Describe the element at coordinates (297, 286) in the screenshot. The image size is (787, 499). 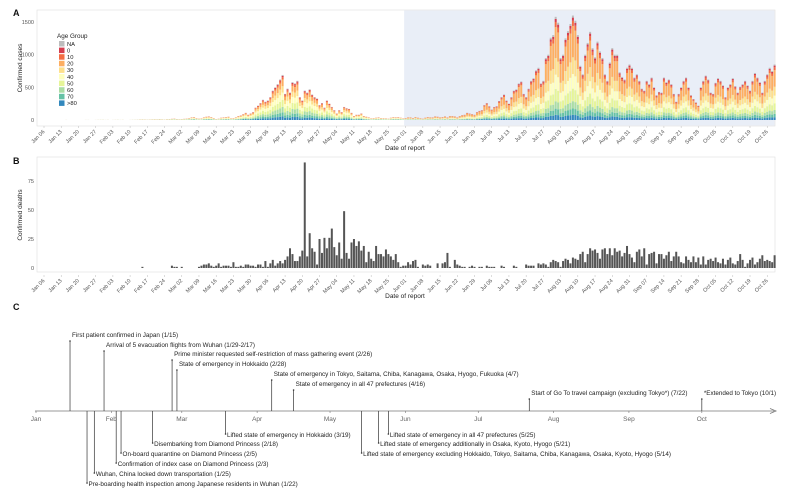
I see `x-tick-label: Apr 20` at that location.